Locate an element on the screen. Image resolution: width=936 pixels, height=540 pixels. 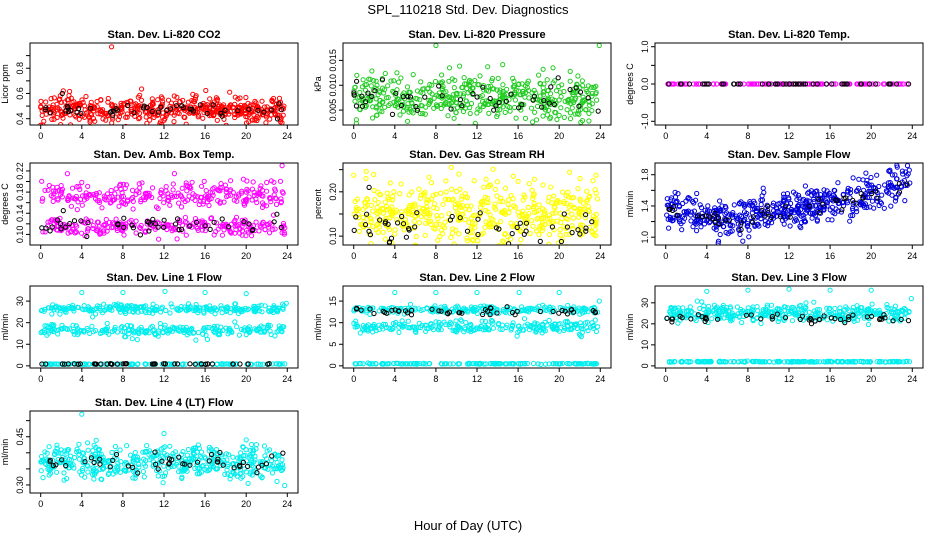
data-point-outlier is located at coordinates (897, 165).